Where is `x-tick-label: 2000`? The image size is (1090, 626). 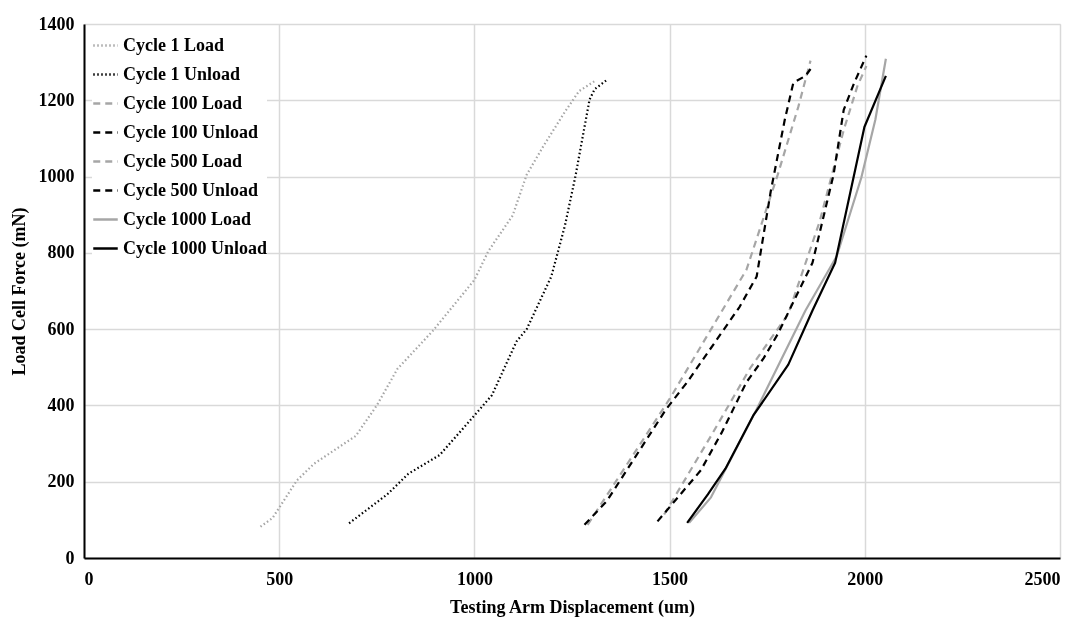 x-tick-label: 2000 is located at coordinates (865, 578).